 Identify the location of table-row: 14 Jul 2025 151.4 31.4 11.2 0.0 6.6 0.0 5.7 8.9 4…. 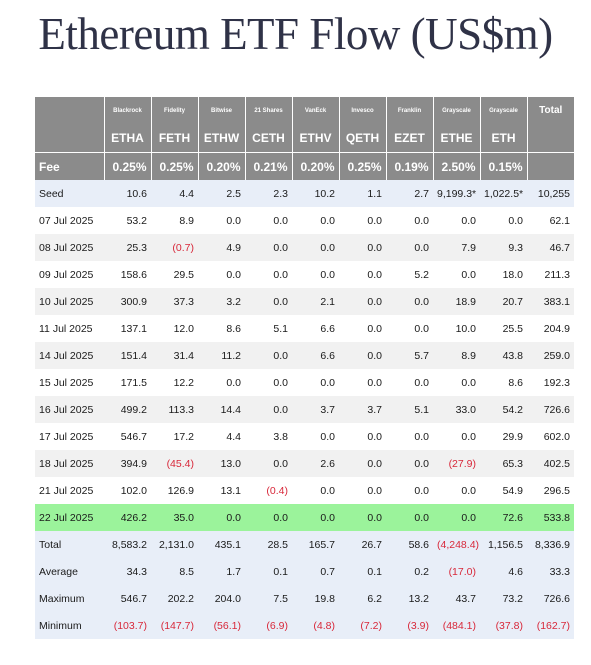
(304, 355).